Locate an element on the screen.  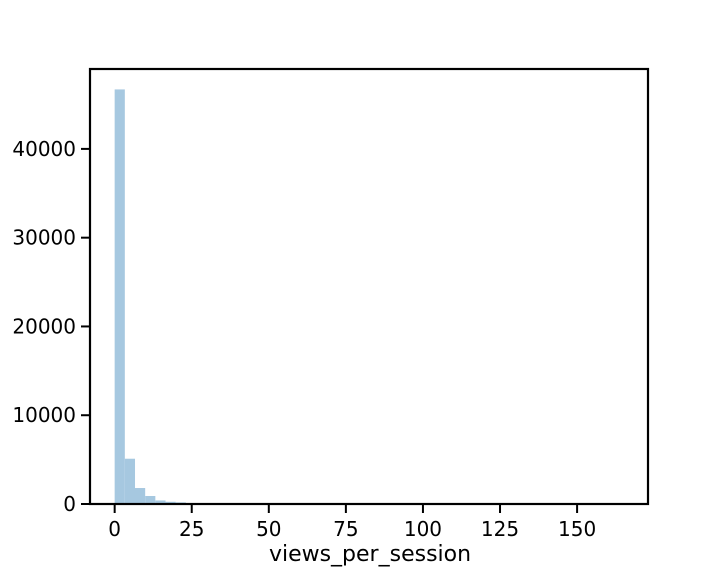
y-tick-label-40000: 40000 is located at coordinates (44, 149).